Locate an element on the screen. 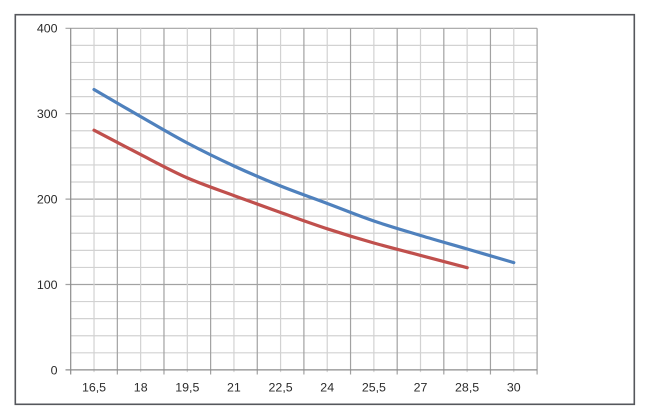  svg-text: 100 is located at coordinates (47, 285).